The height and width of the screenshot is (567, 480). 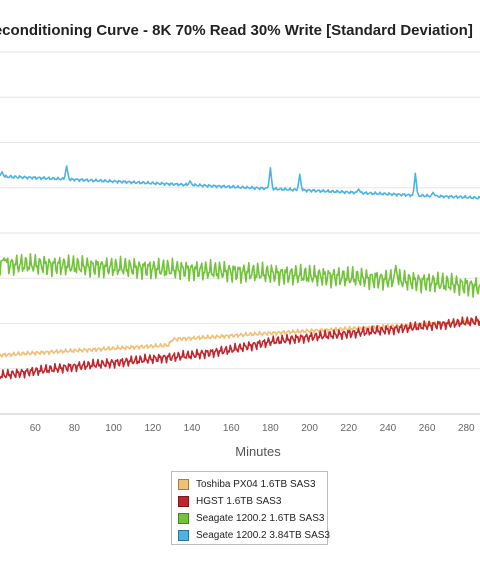 What do you see at coordinates (256, 484) in the screenshot?
I see `legend-label: Toshiba PX04 1.6TB SAS3` at bounding box center [256, 484].